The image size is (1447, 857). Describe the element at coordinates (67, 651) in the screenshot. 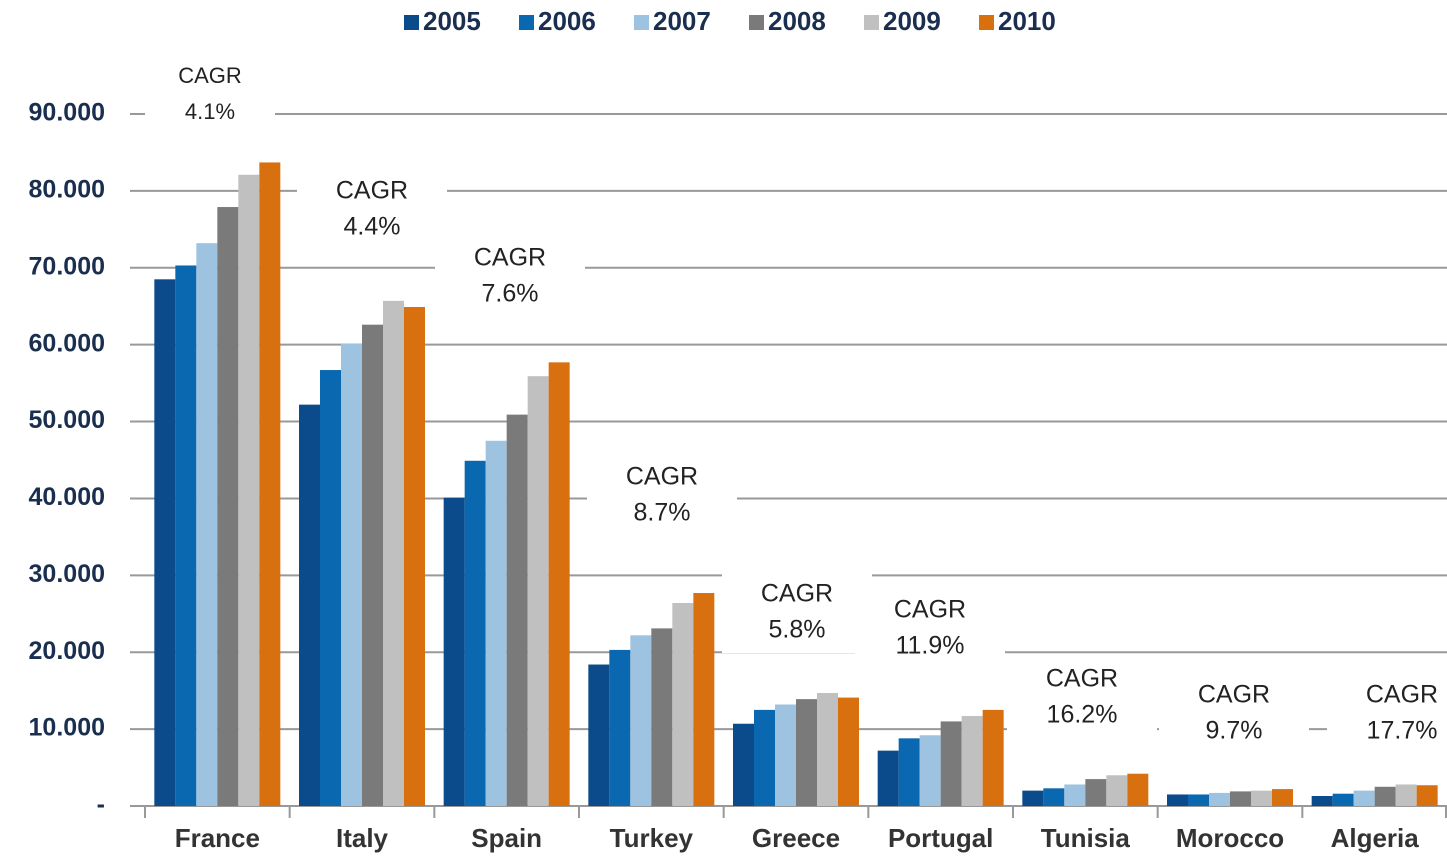

I see `y-tick-label: 20.000` at that location.